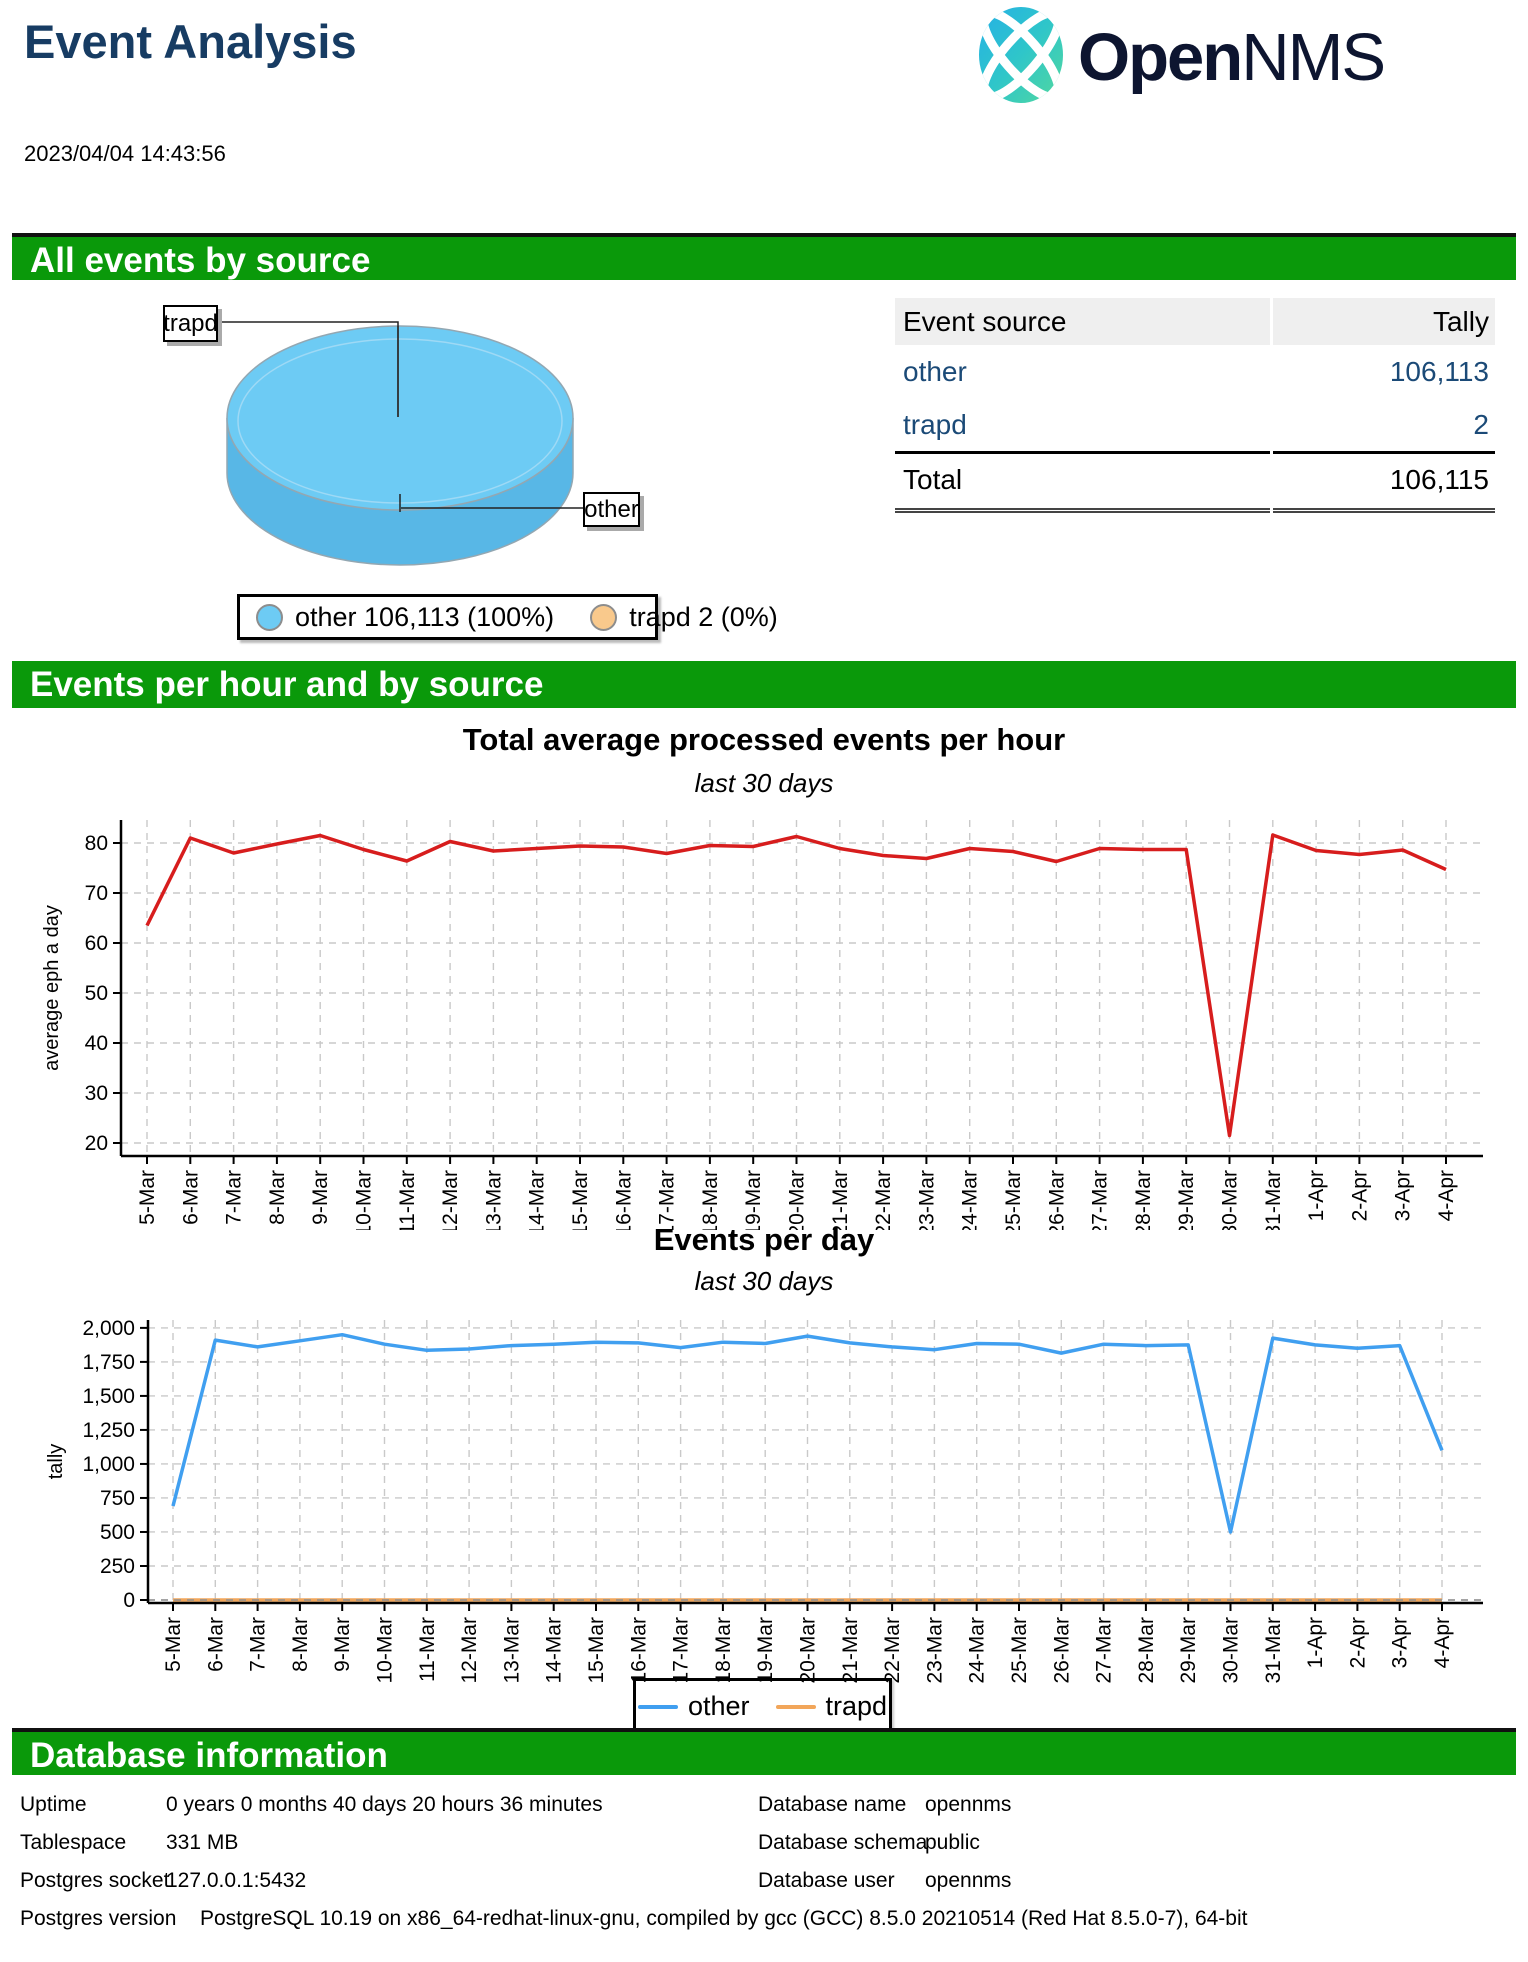 This screenshot has width=1528, height=1962. Describe the element at coordinates (1439, 371) in the screenshot. I see `tally-value-other: 106,113` at that location.